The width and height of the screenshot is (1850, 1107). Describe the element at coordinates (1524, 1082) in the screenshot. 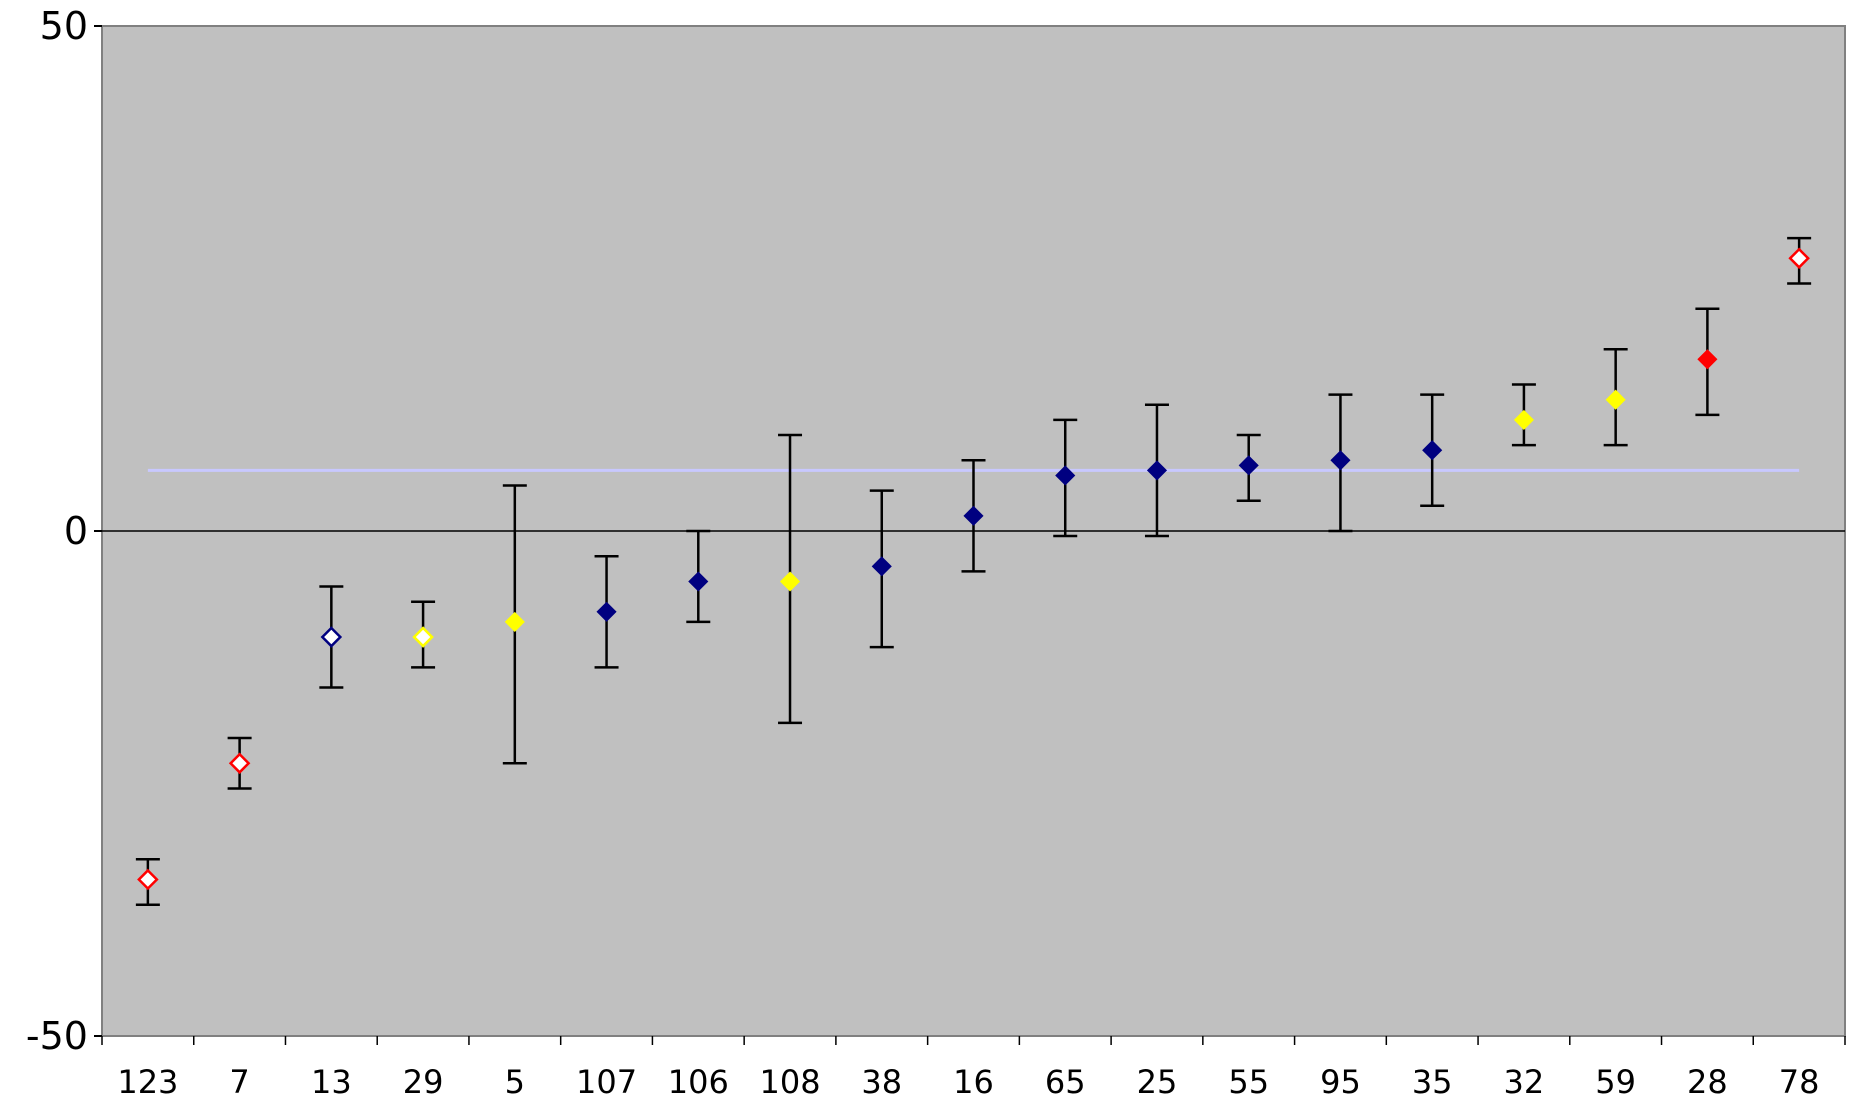

I see `x-tick-label: 32` at that location.